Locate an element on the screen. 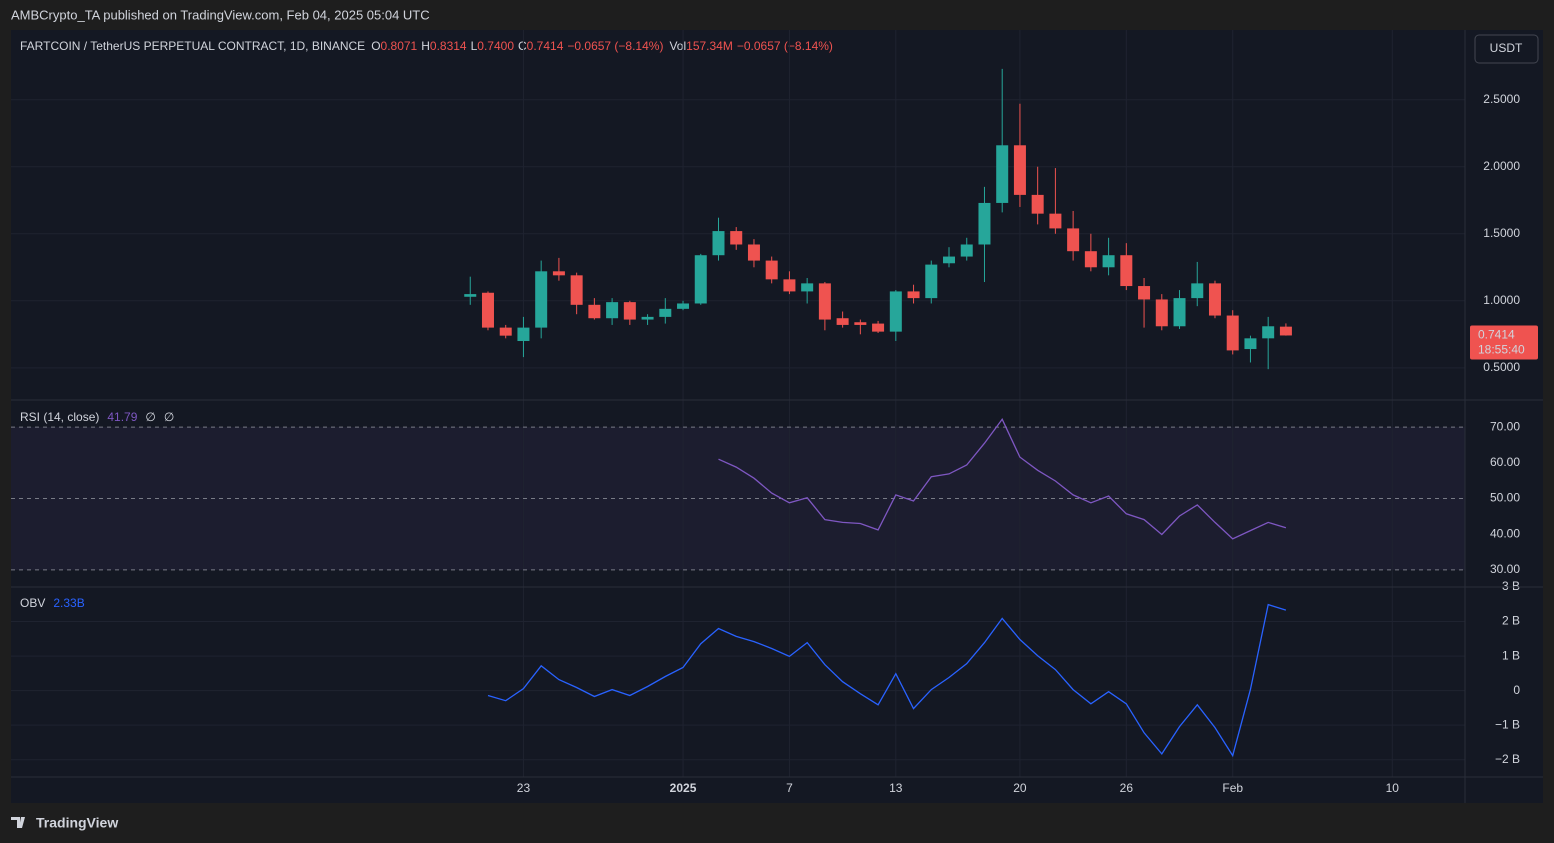  y-tick-label: 2.0000 is located at coordinates (1501, 166).